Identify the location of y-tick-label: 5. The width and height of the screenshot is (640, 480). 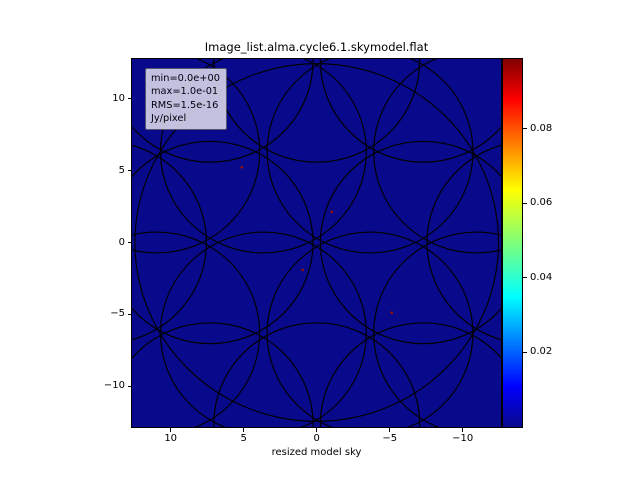
(121, 170).